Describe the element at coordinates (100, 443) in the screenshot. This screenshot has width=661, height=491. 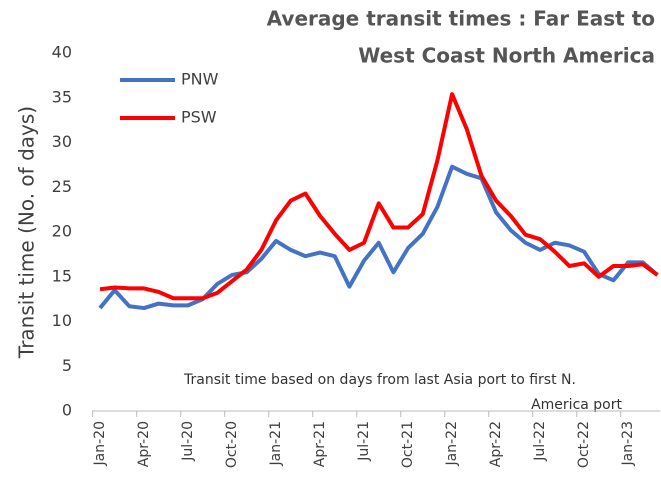
I see `x-tick-label: Jan-20` at that location.